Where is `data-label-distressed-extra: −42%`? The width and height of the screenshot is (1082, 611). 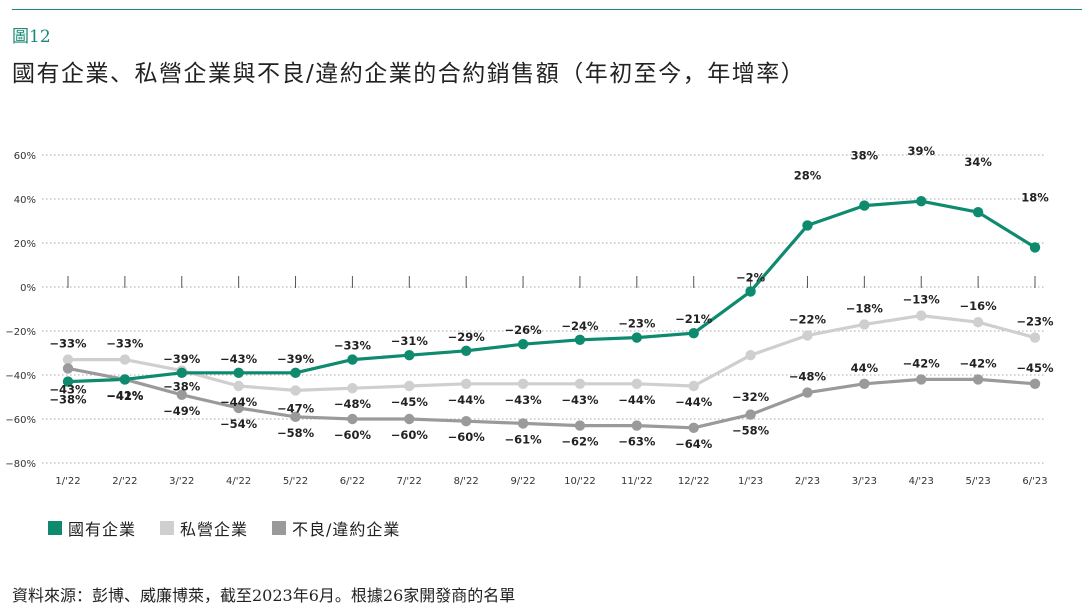
data-label-distressed-extra: −42% is located at coordinates (125, 396).